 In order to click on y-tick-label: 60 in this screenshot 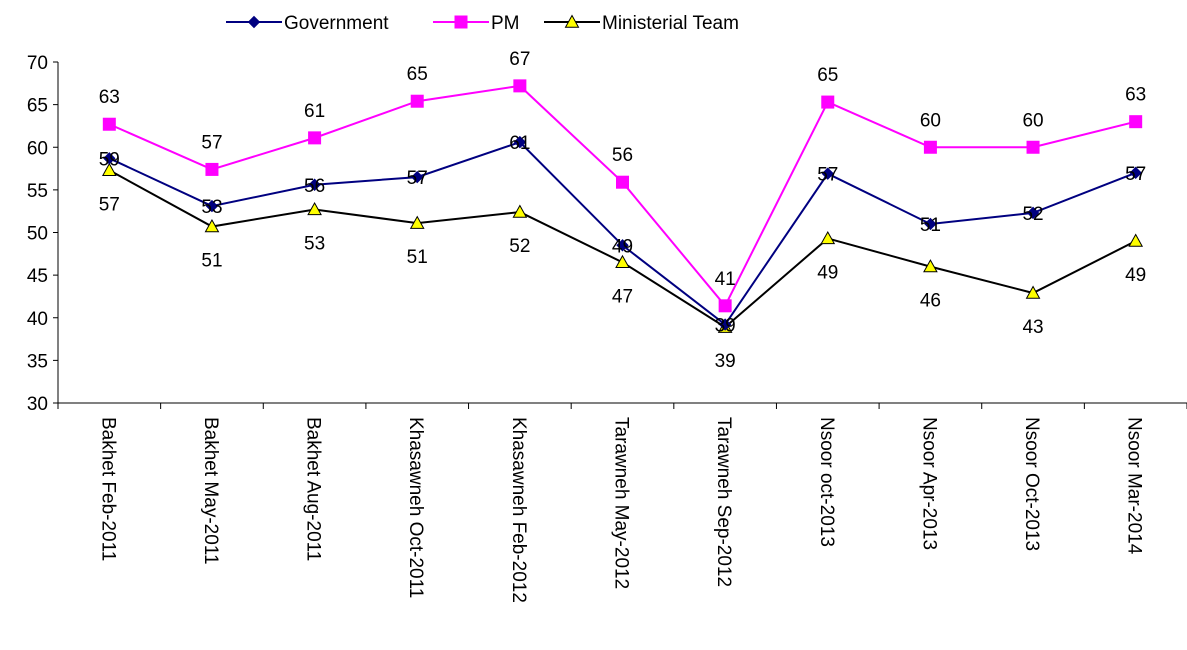, I will do `click(37, 148)`.